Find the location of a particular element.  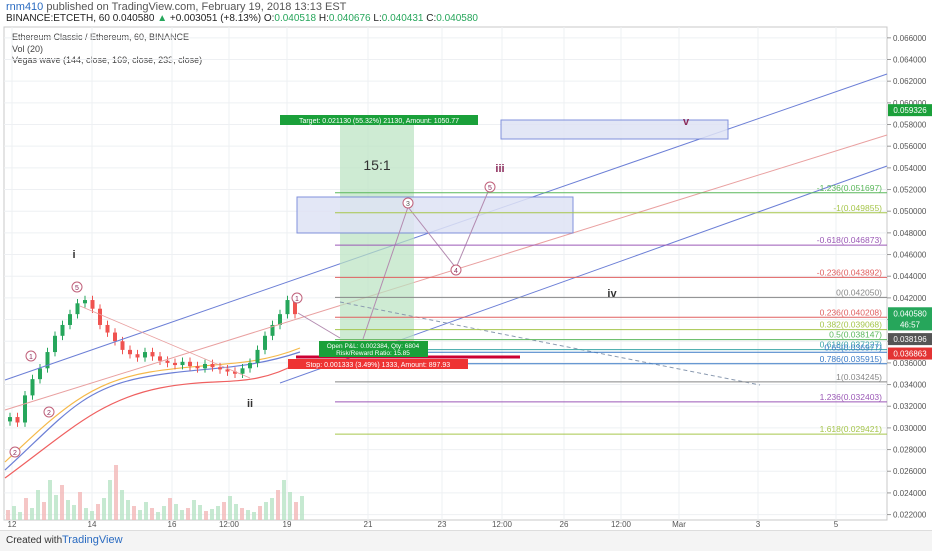

fib-label: -1.236(0.051697) is located at coordinates (849, 188).